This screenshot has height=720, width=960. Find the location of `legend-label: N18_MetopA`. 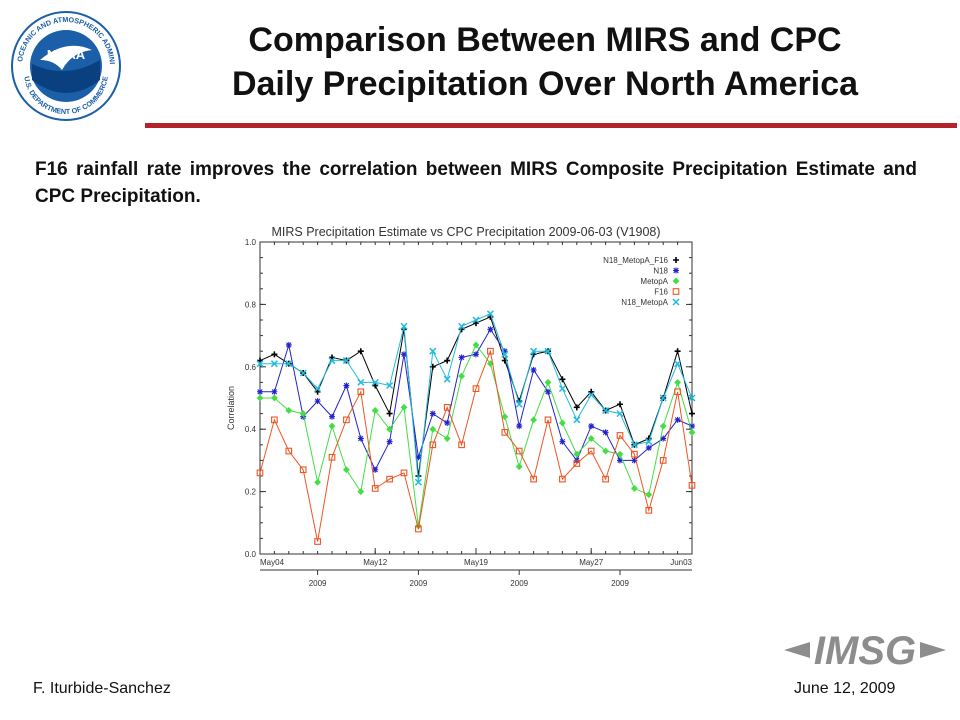

legend-label: N18_MetopA is located at coordinates (644, 302).